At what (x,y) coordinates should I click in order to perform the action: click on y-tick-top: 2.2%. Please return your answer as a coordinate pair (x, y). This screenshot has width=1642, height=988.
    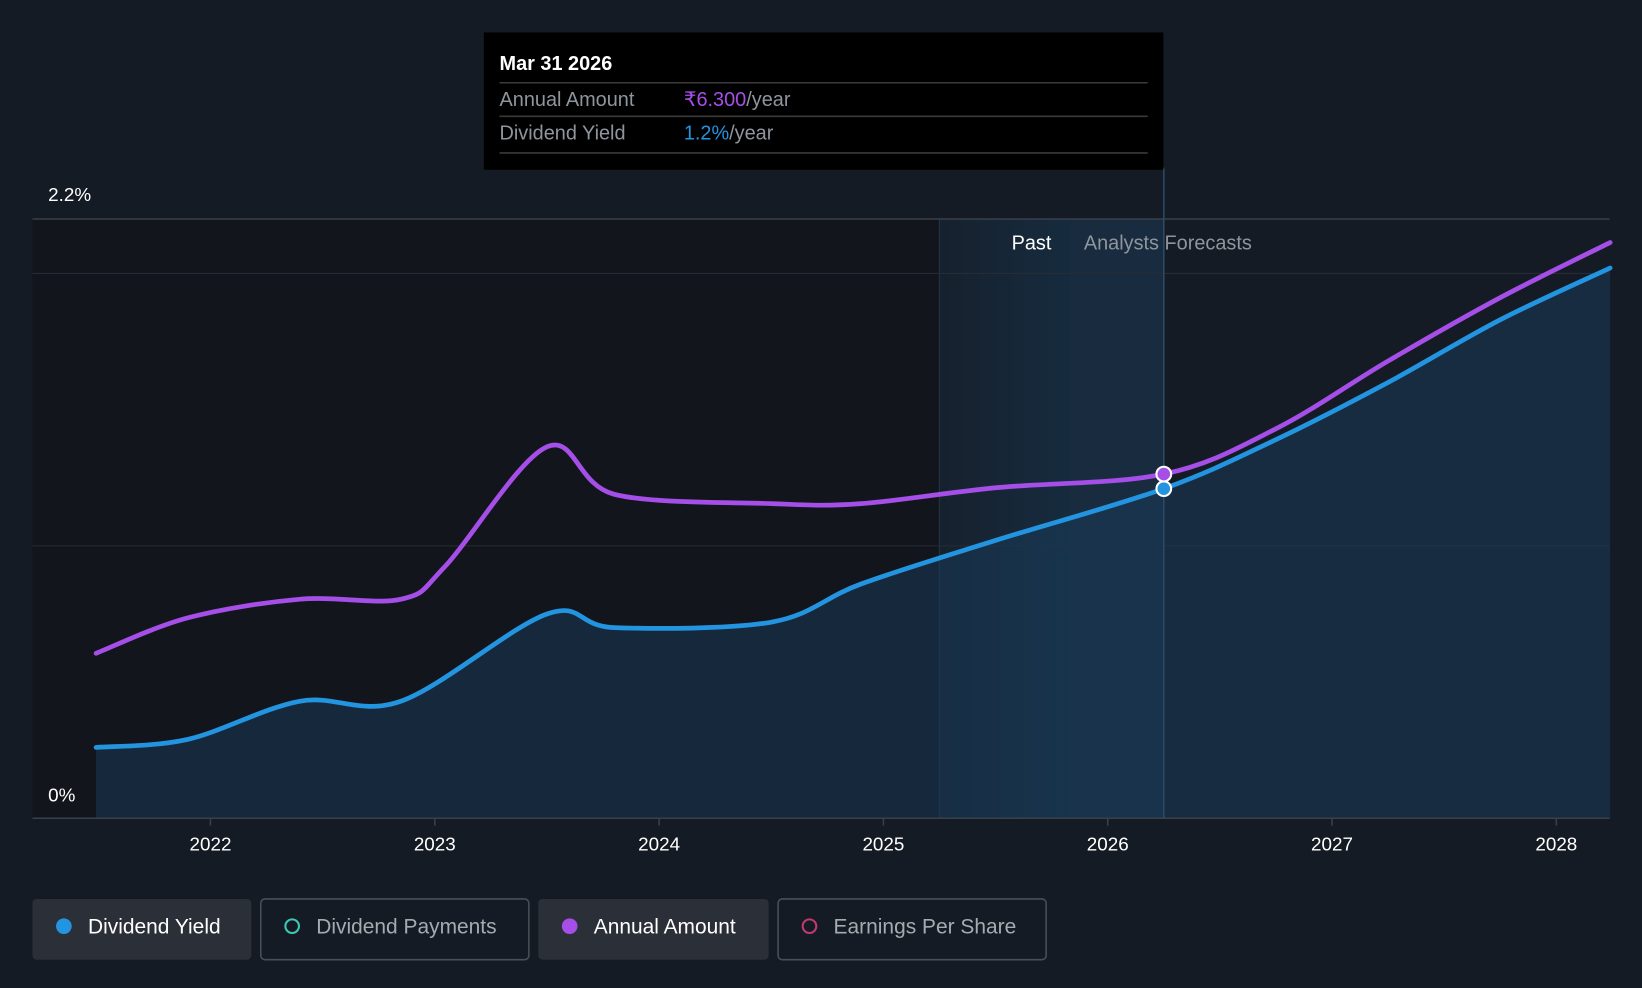
    Looking at the image, I should click on (69, 194).